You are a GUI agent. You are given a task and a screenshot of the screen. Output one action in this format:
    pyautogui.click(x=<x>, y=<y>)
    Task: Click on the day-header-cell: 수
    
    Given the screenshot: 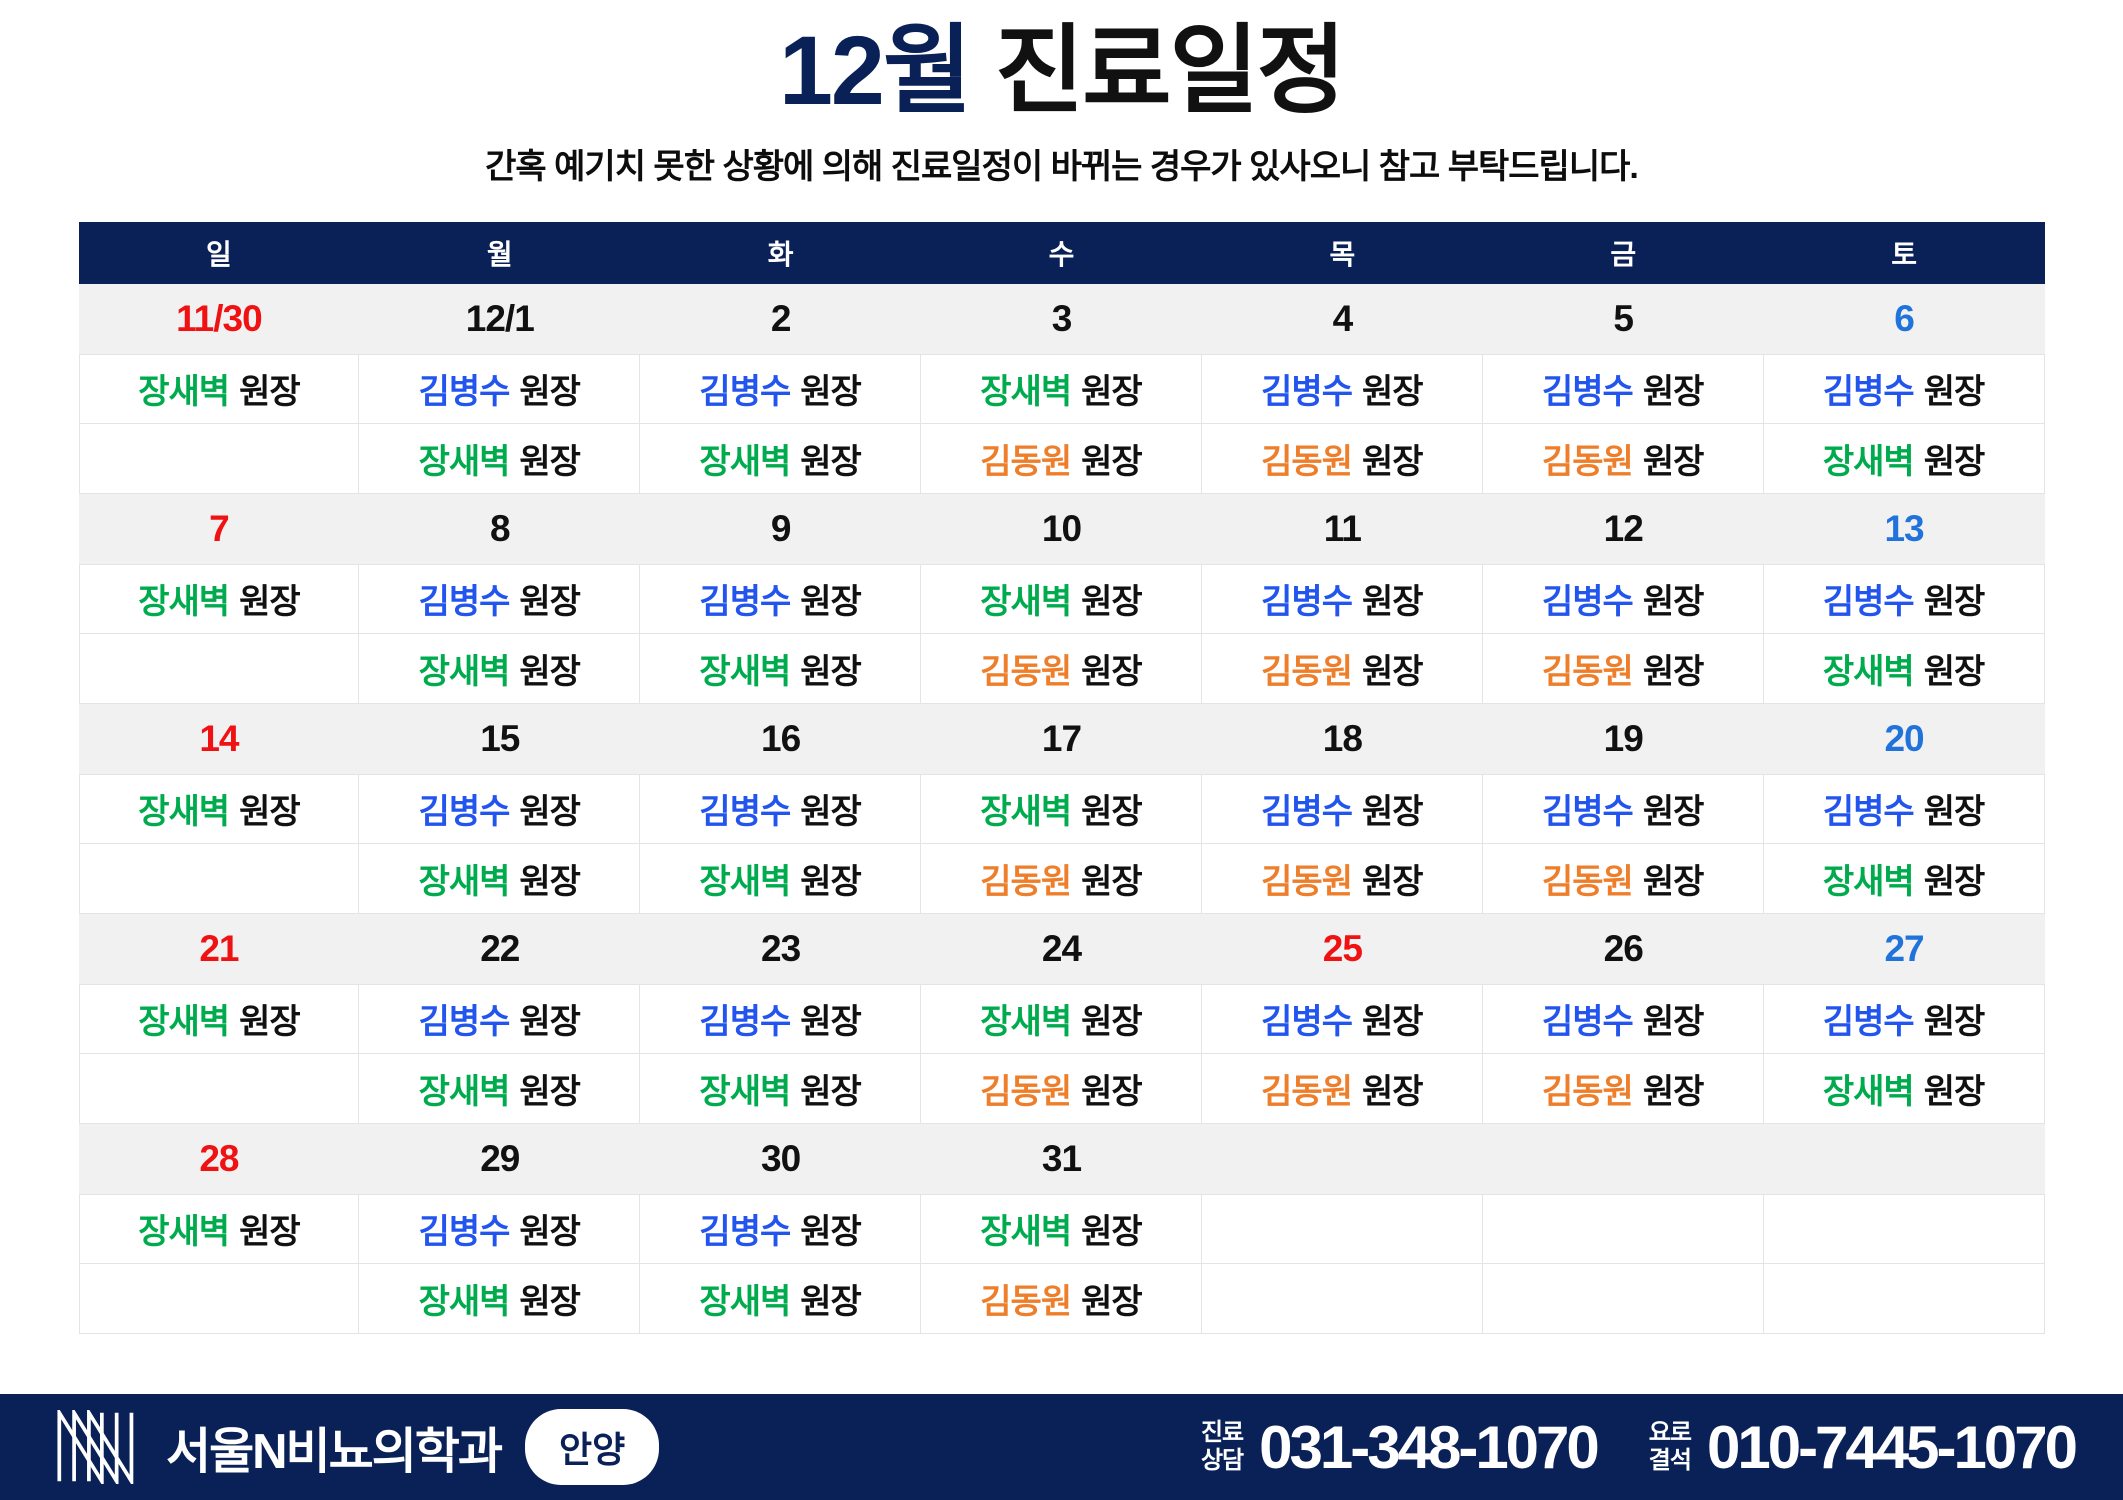 What is the action you would take?
    pyautogui.click(x=1061, y=252)
    